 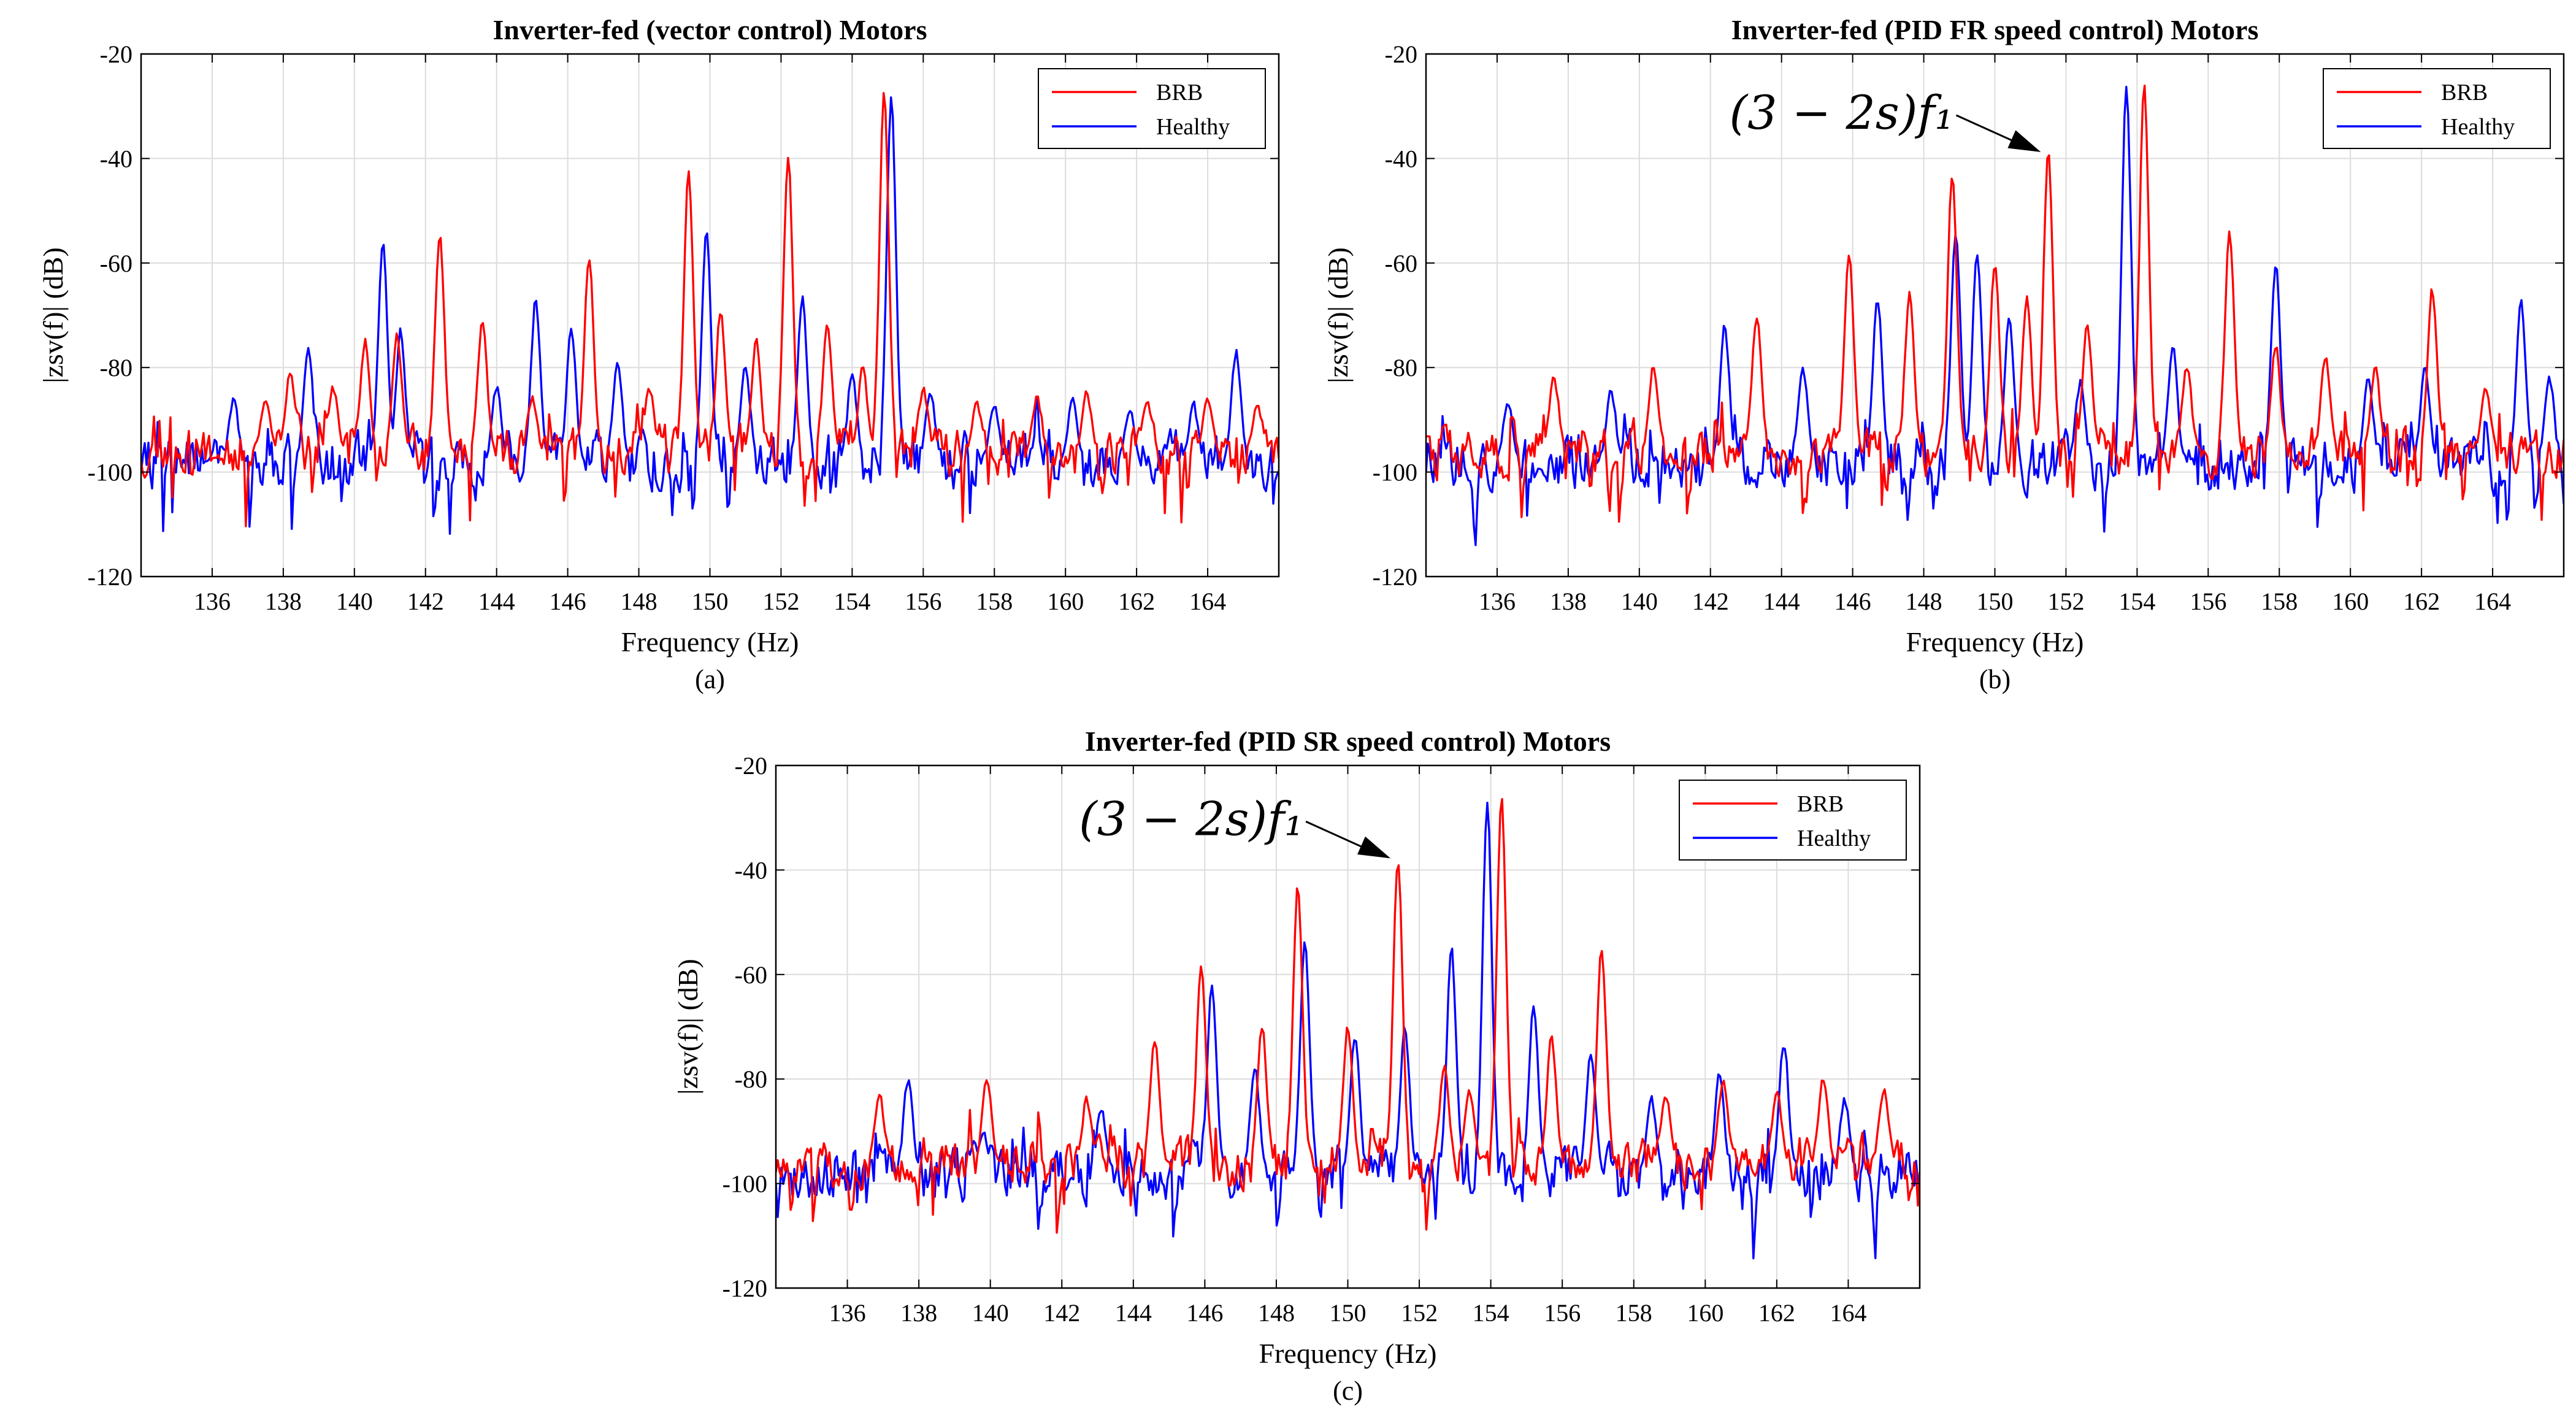 I want to click on panel-caption: (c), so click(x=1348, y=1391).